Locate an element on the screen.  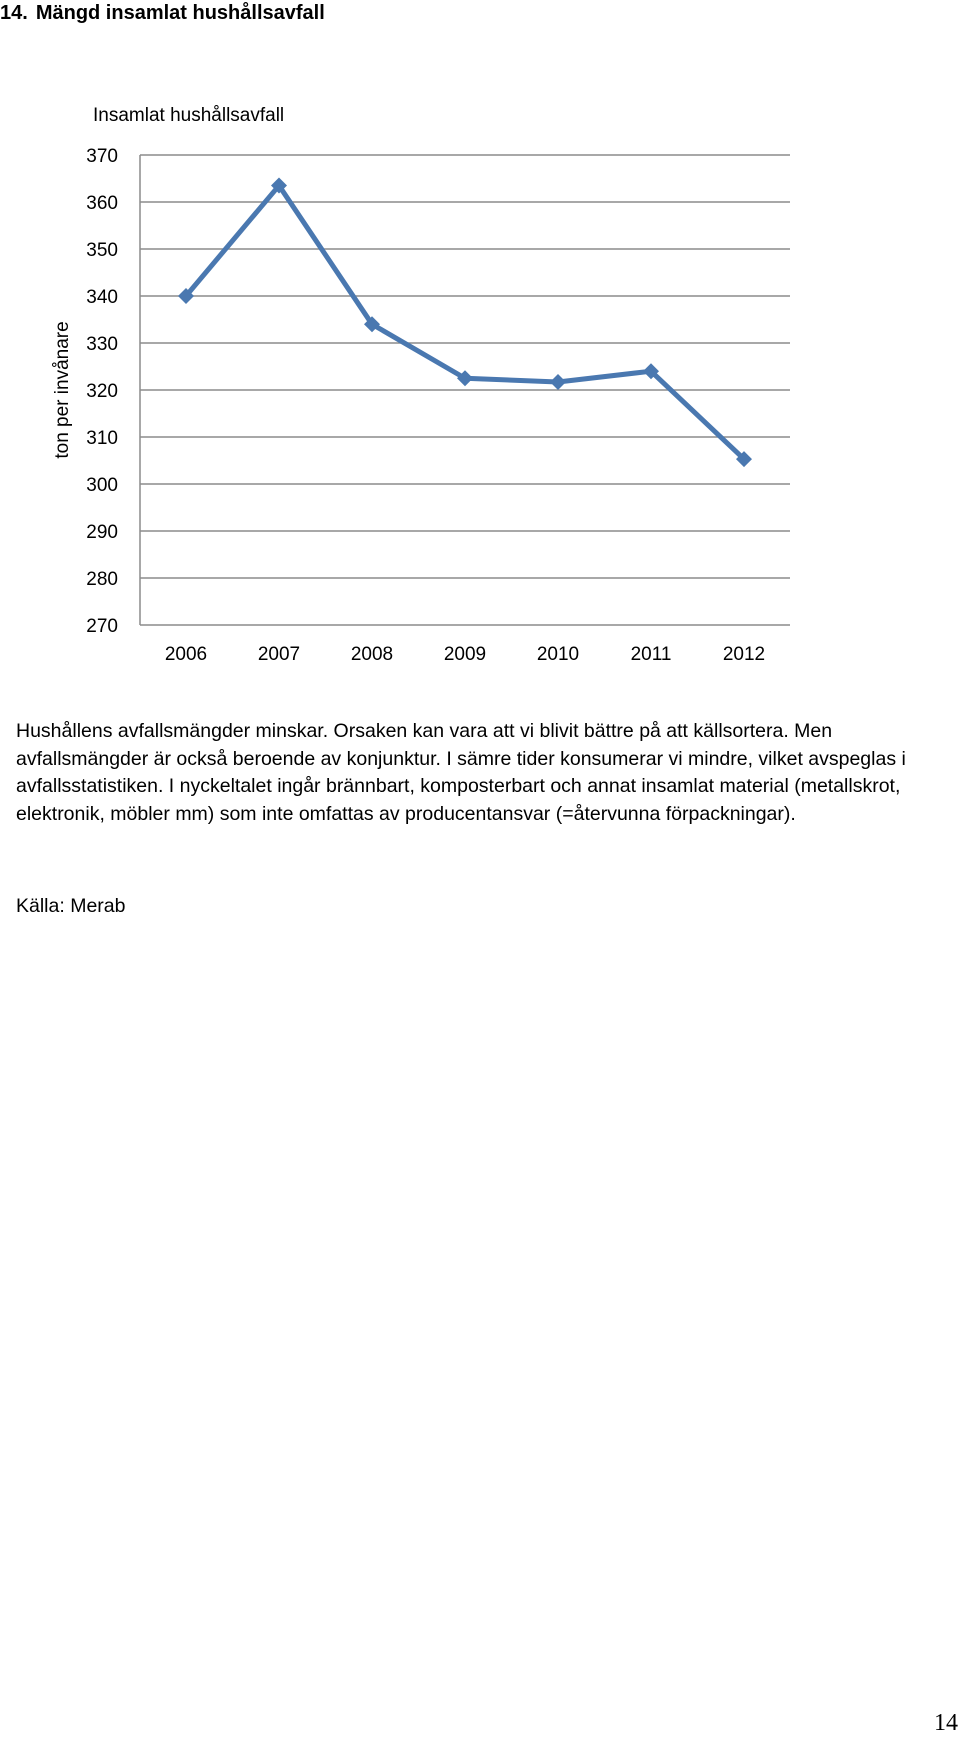
y-tick-labels: 370 360 350 340 330 320 310 300 290 280 270 is located at coordinates (102, 391).